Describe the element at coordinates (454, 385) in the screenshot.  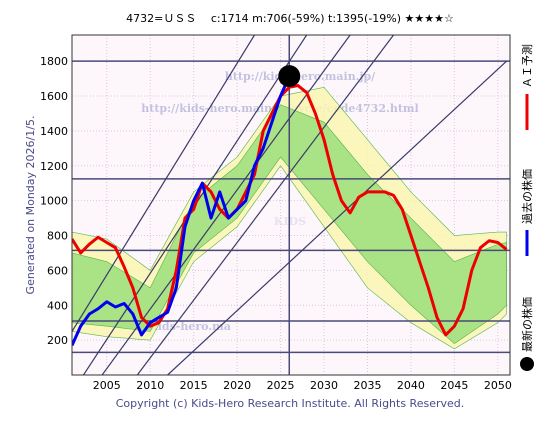
I see `x-tick-label: 2045` at that location.